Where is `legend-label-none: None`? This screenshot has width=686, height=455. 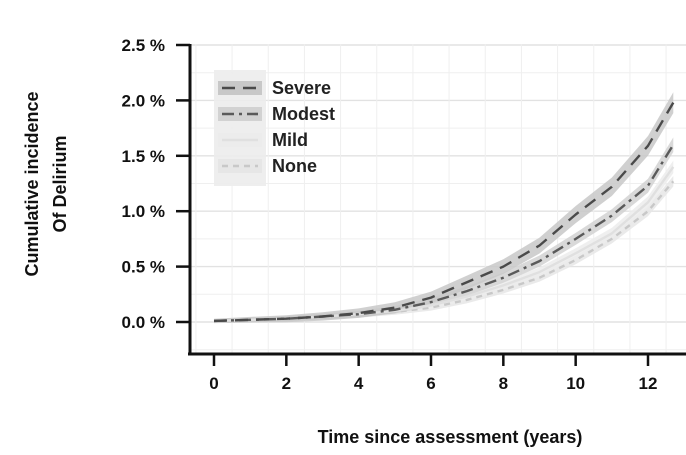 legend-label-none: None is located at coordinates (294, 166).